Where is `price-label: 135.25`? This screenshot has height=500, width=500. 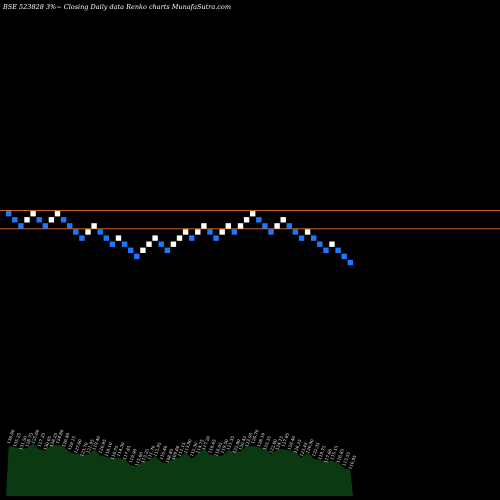
price-label: 135.25 is located at coordinates (17, 440).